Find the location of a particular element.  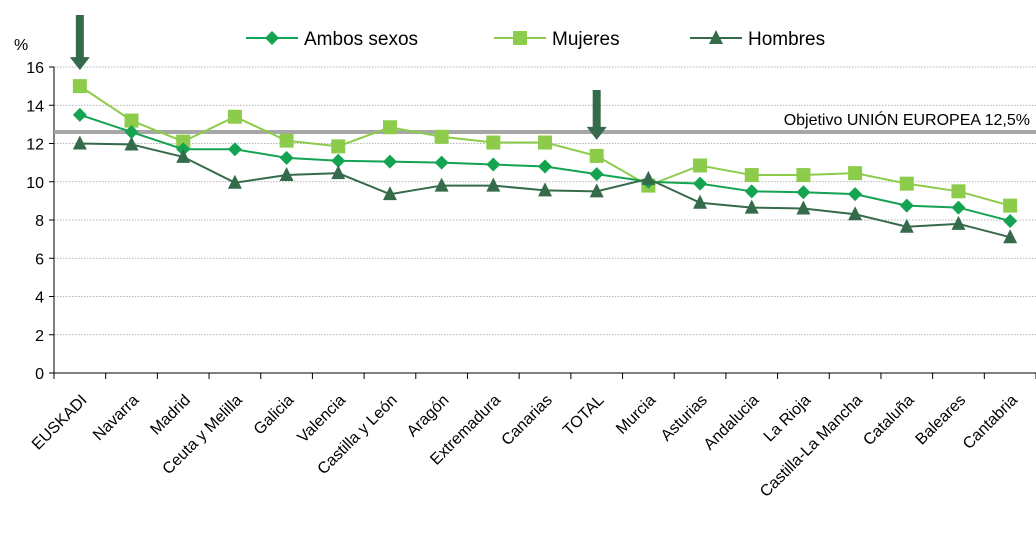

x-tick-label: Cataluña is located at coordinates (888, 420).